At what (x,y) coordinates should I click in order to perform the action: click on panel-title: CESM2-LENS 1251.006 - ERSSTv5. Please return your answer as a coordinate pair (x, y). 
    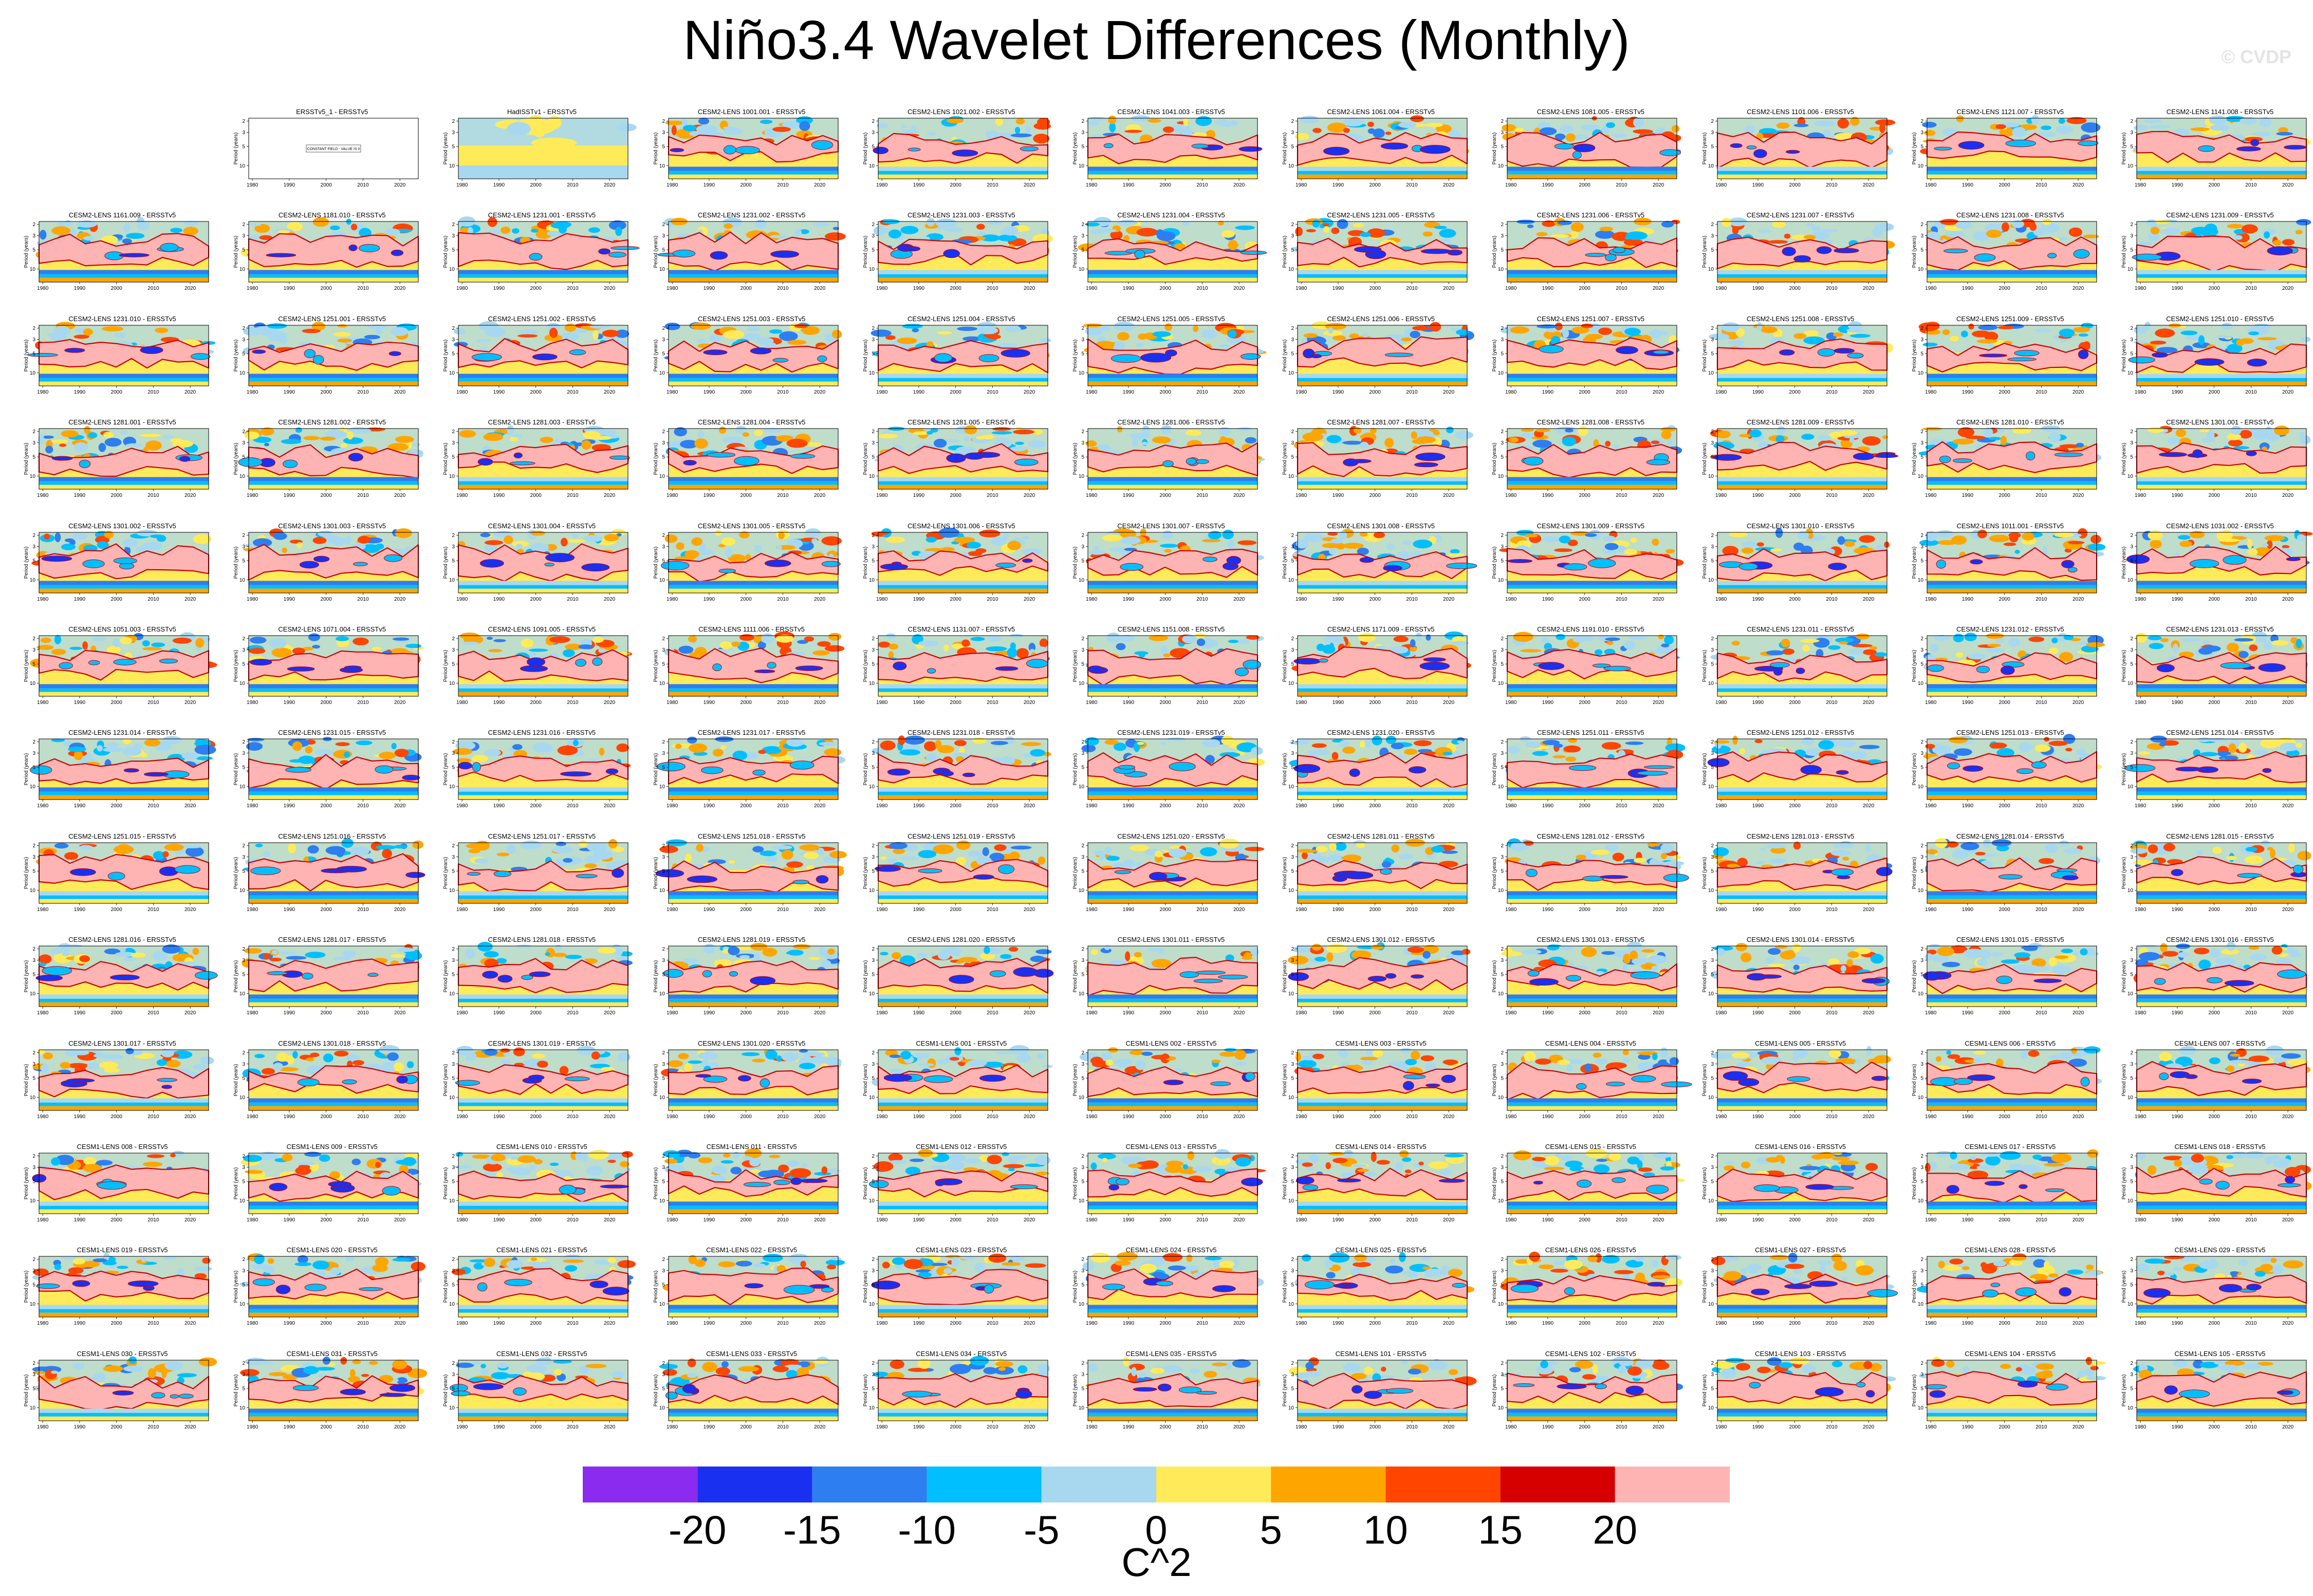
    Looking at the image, I should click on (1381, 318).